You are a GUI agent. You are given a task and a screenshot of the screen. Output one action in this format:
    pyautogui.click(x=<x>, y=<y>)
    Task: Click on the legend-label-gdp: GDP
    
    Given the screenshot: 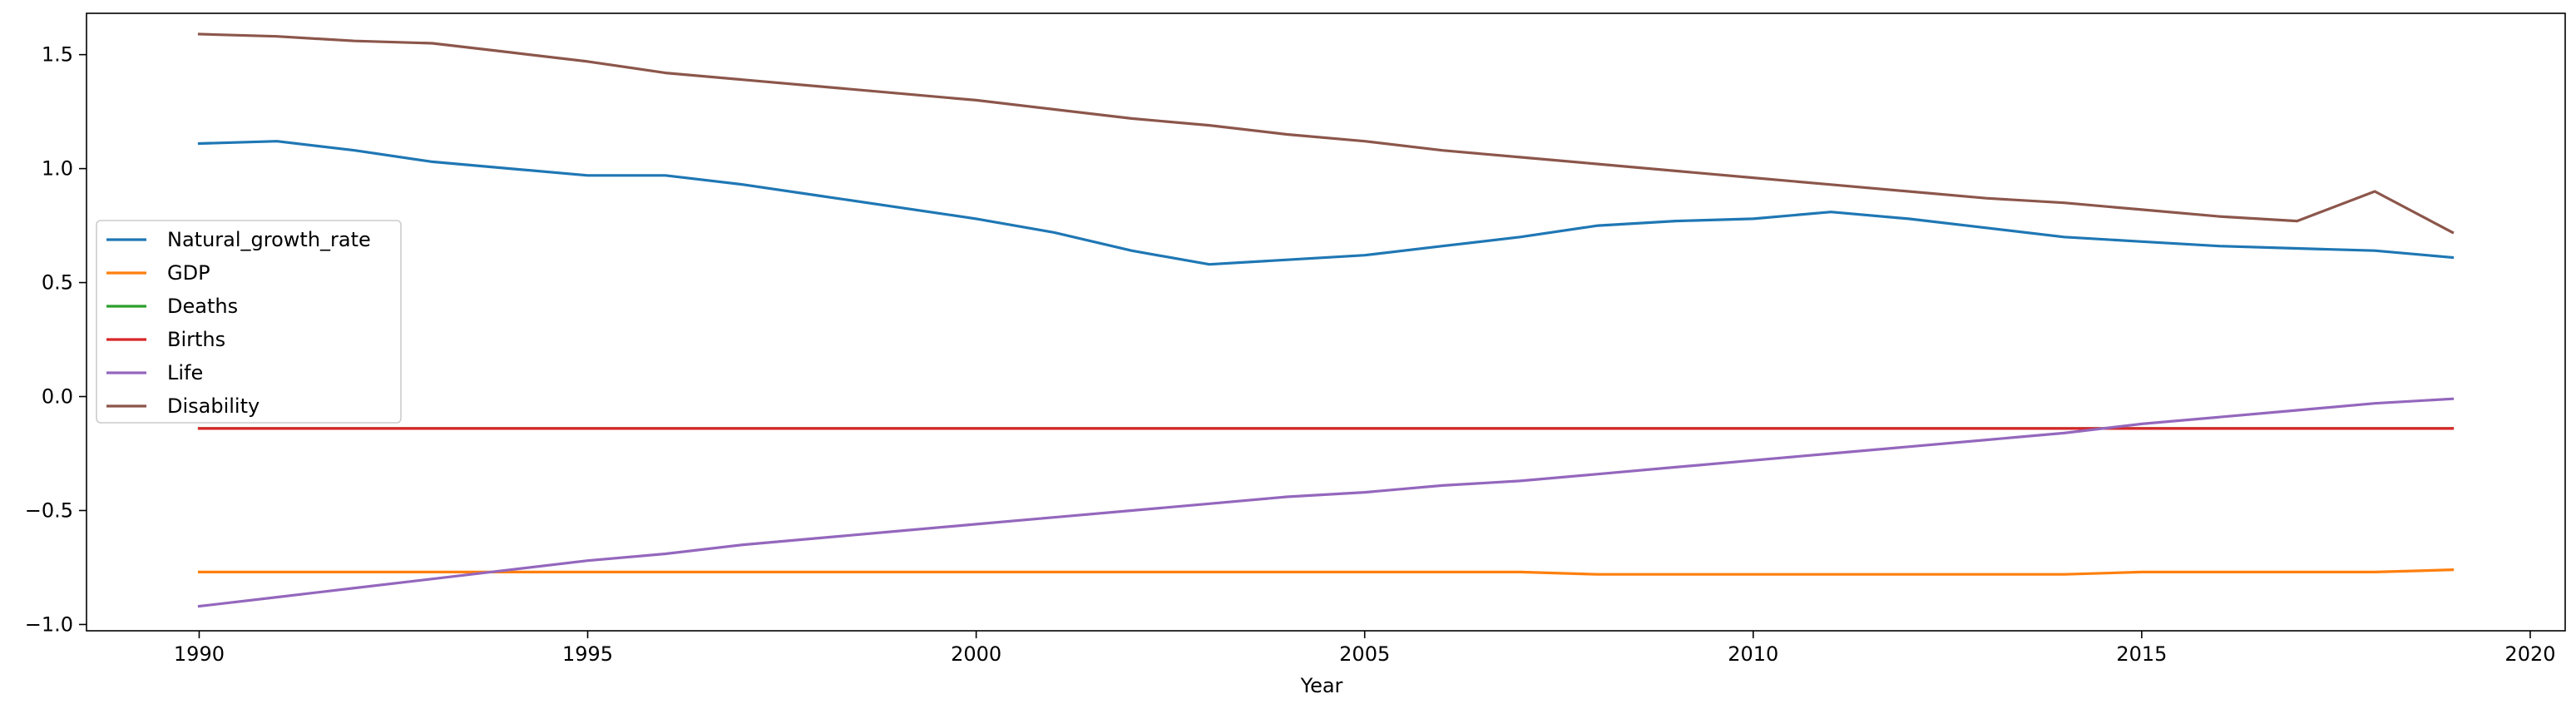 What is the action you would take?
    pyautogui.click(x=188, y=273)
    